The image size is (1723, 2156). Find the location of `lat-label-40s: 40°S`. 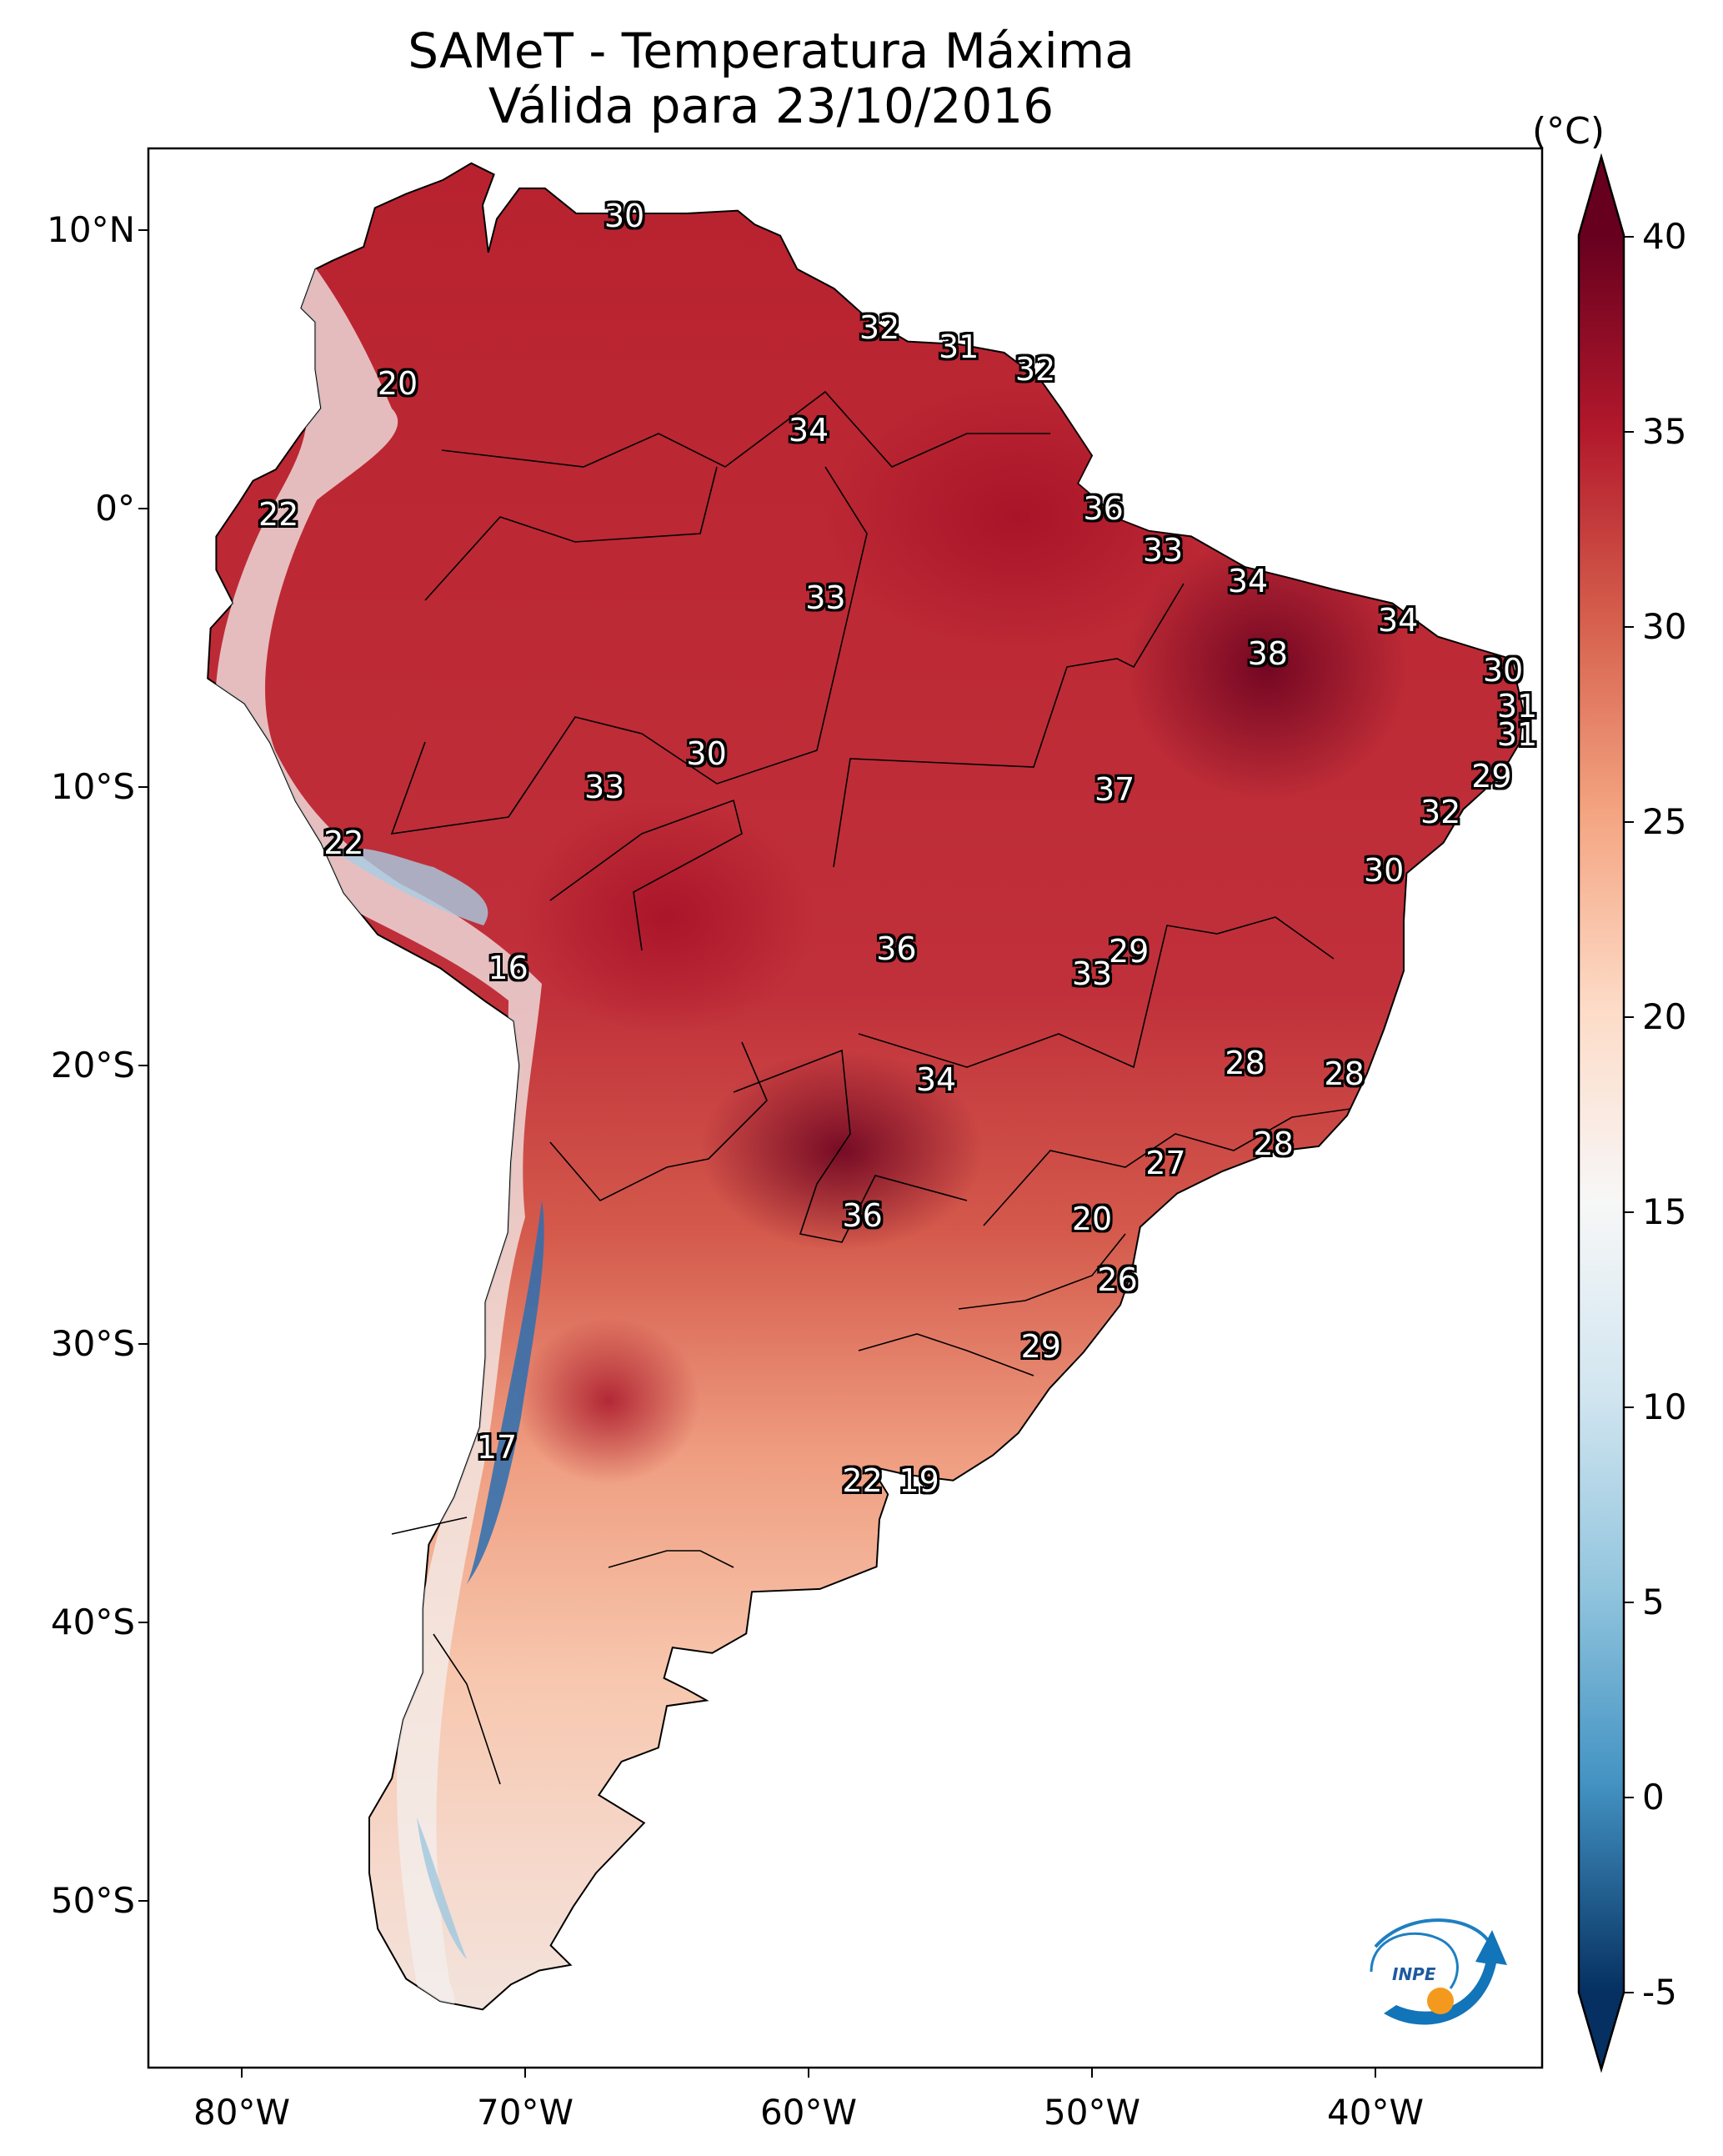

lat-label-40s: 40°S is located at coordinates (92, 1622).